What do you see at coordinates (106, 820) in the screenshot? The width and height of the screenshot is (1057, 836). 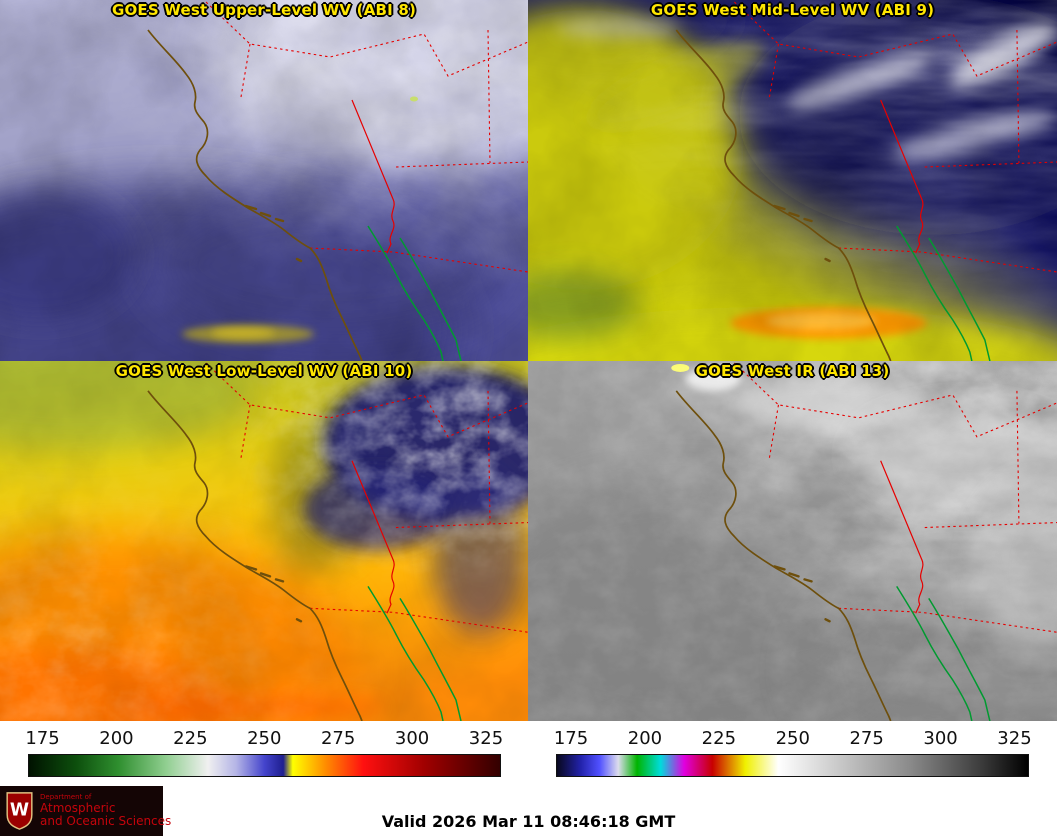 I see `logo-line-2: and Oceanic Sciences` at bounding box center [106, 820].